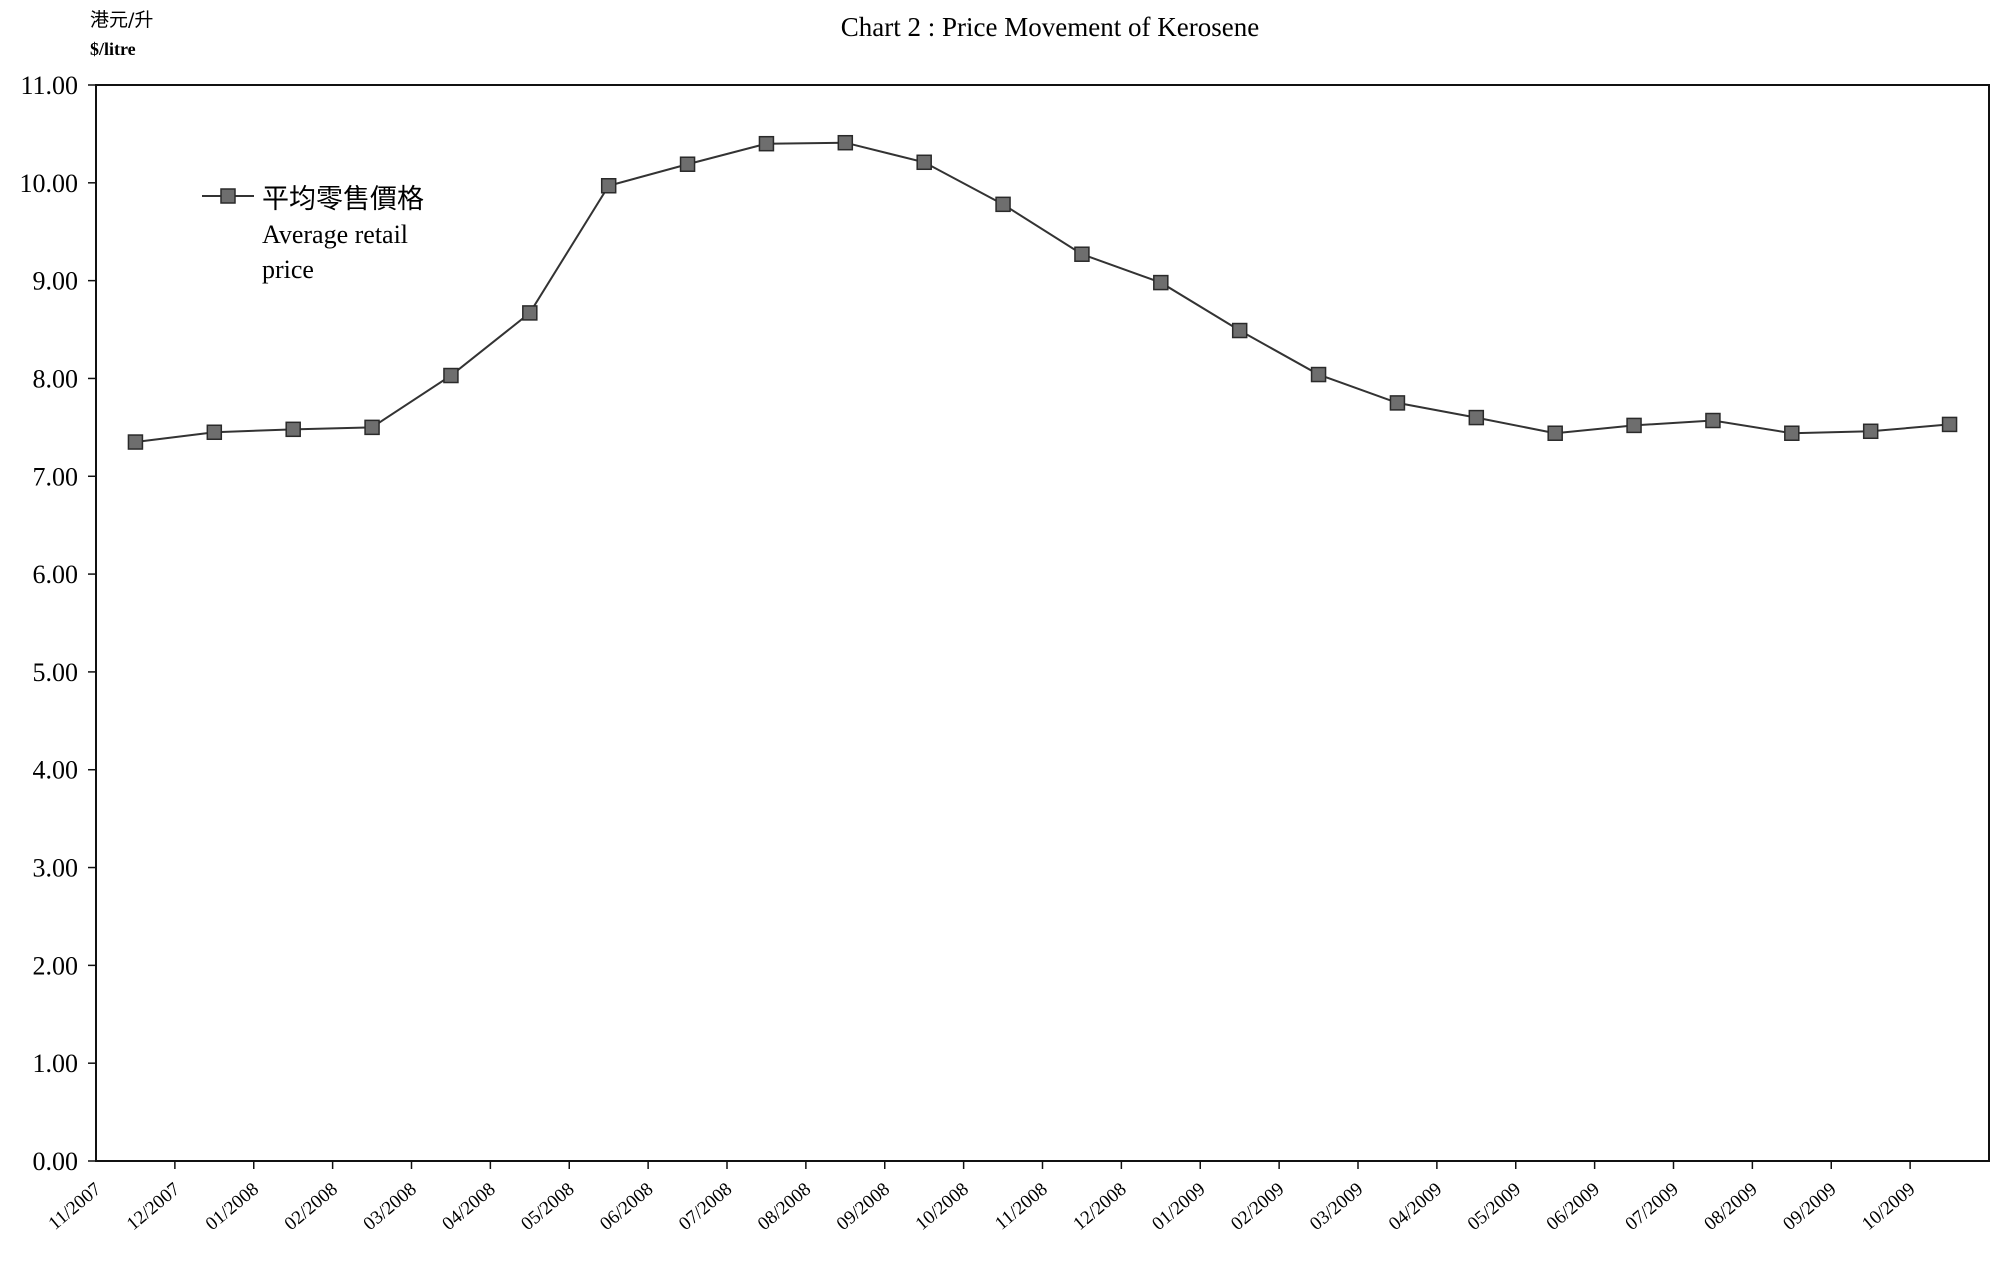 This screenshot has height=1274, width=2001. Describe the element at coordinates (335, 234) in the screenshot. I see `legend-label-english-line1: Average retail` at that location.